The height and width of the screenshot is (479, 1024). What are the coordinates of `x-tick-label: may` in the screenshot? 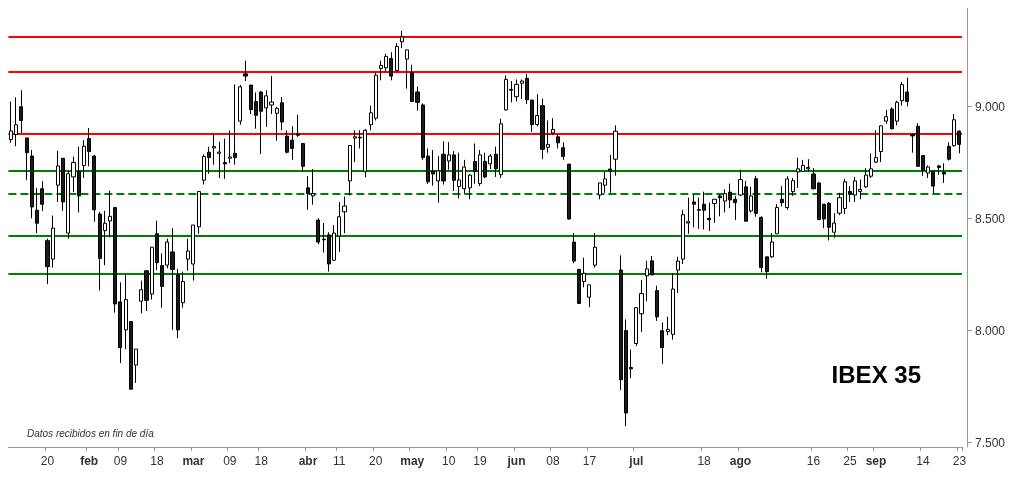 It's located at (412, 461).